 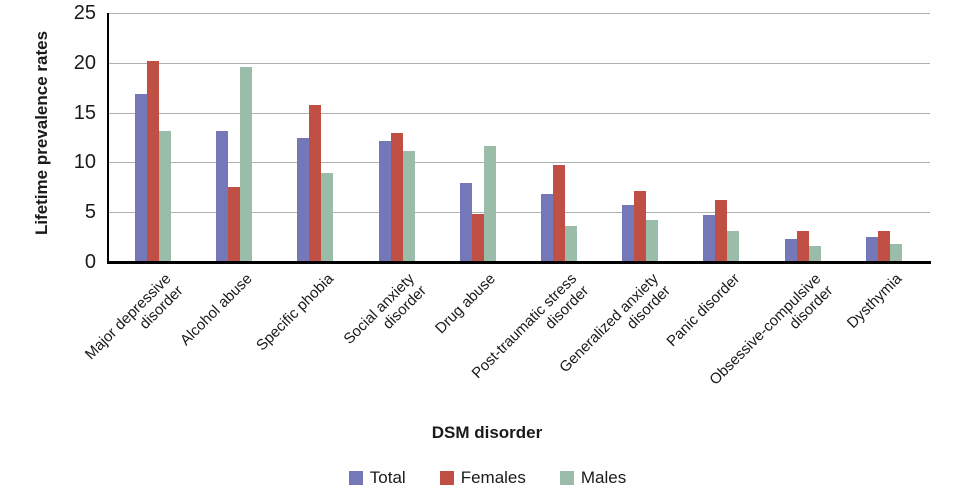 I want to click on y-axis-line, so click(x=108, y=138).